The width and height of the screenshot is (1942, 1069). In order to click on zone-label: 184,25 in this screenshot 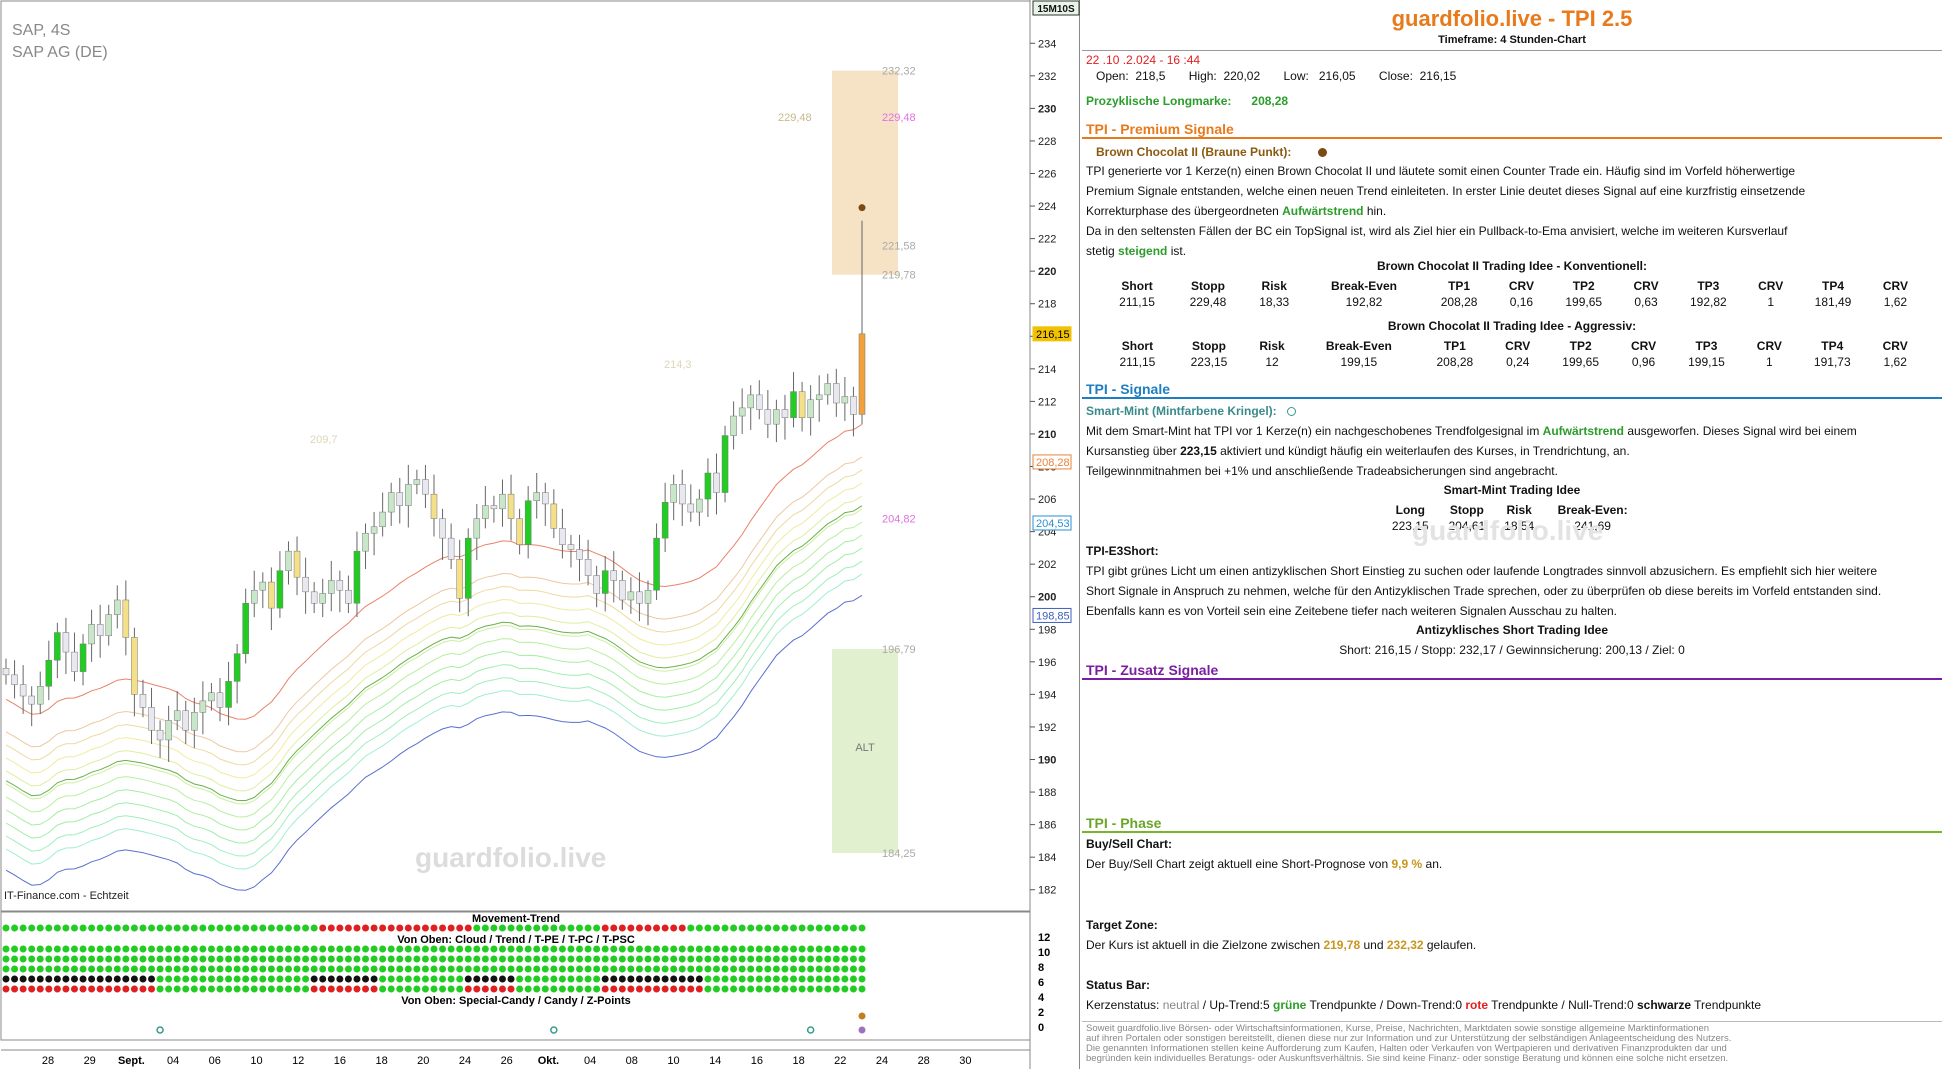, I will do `click(899, 854)`.